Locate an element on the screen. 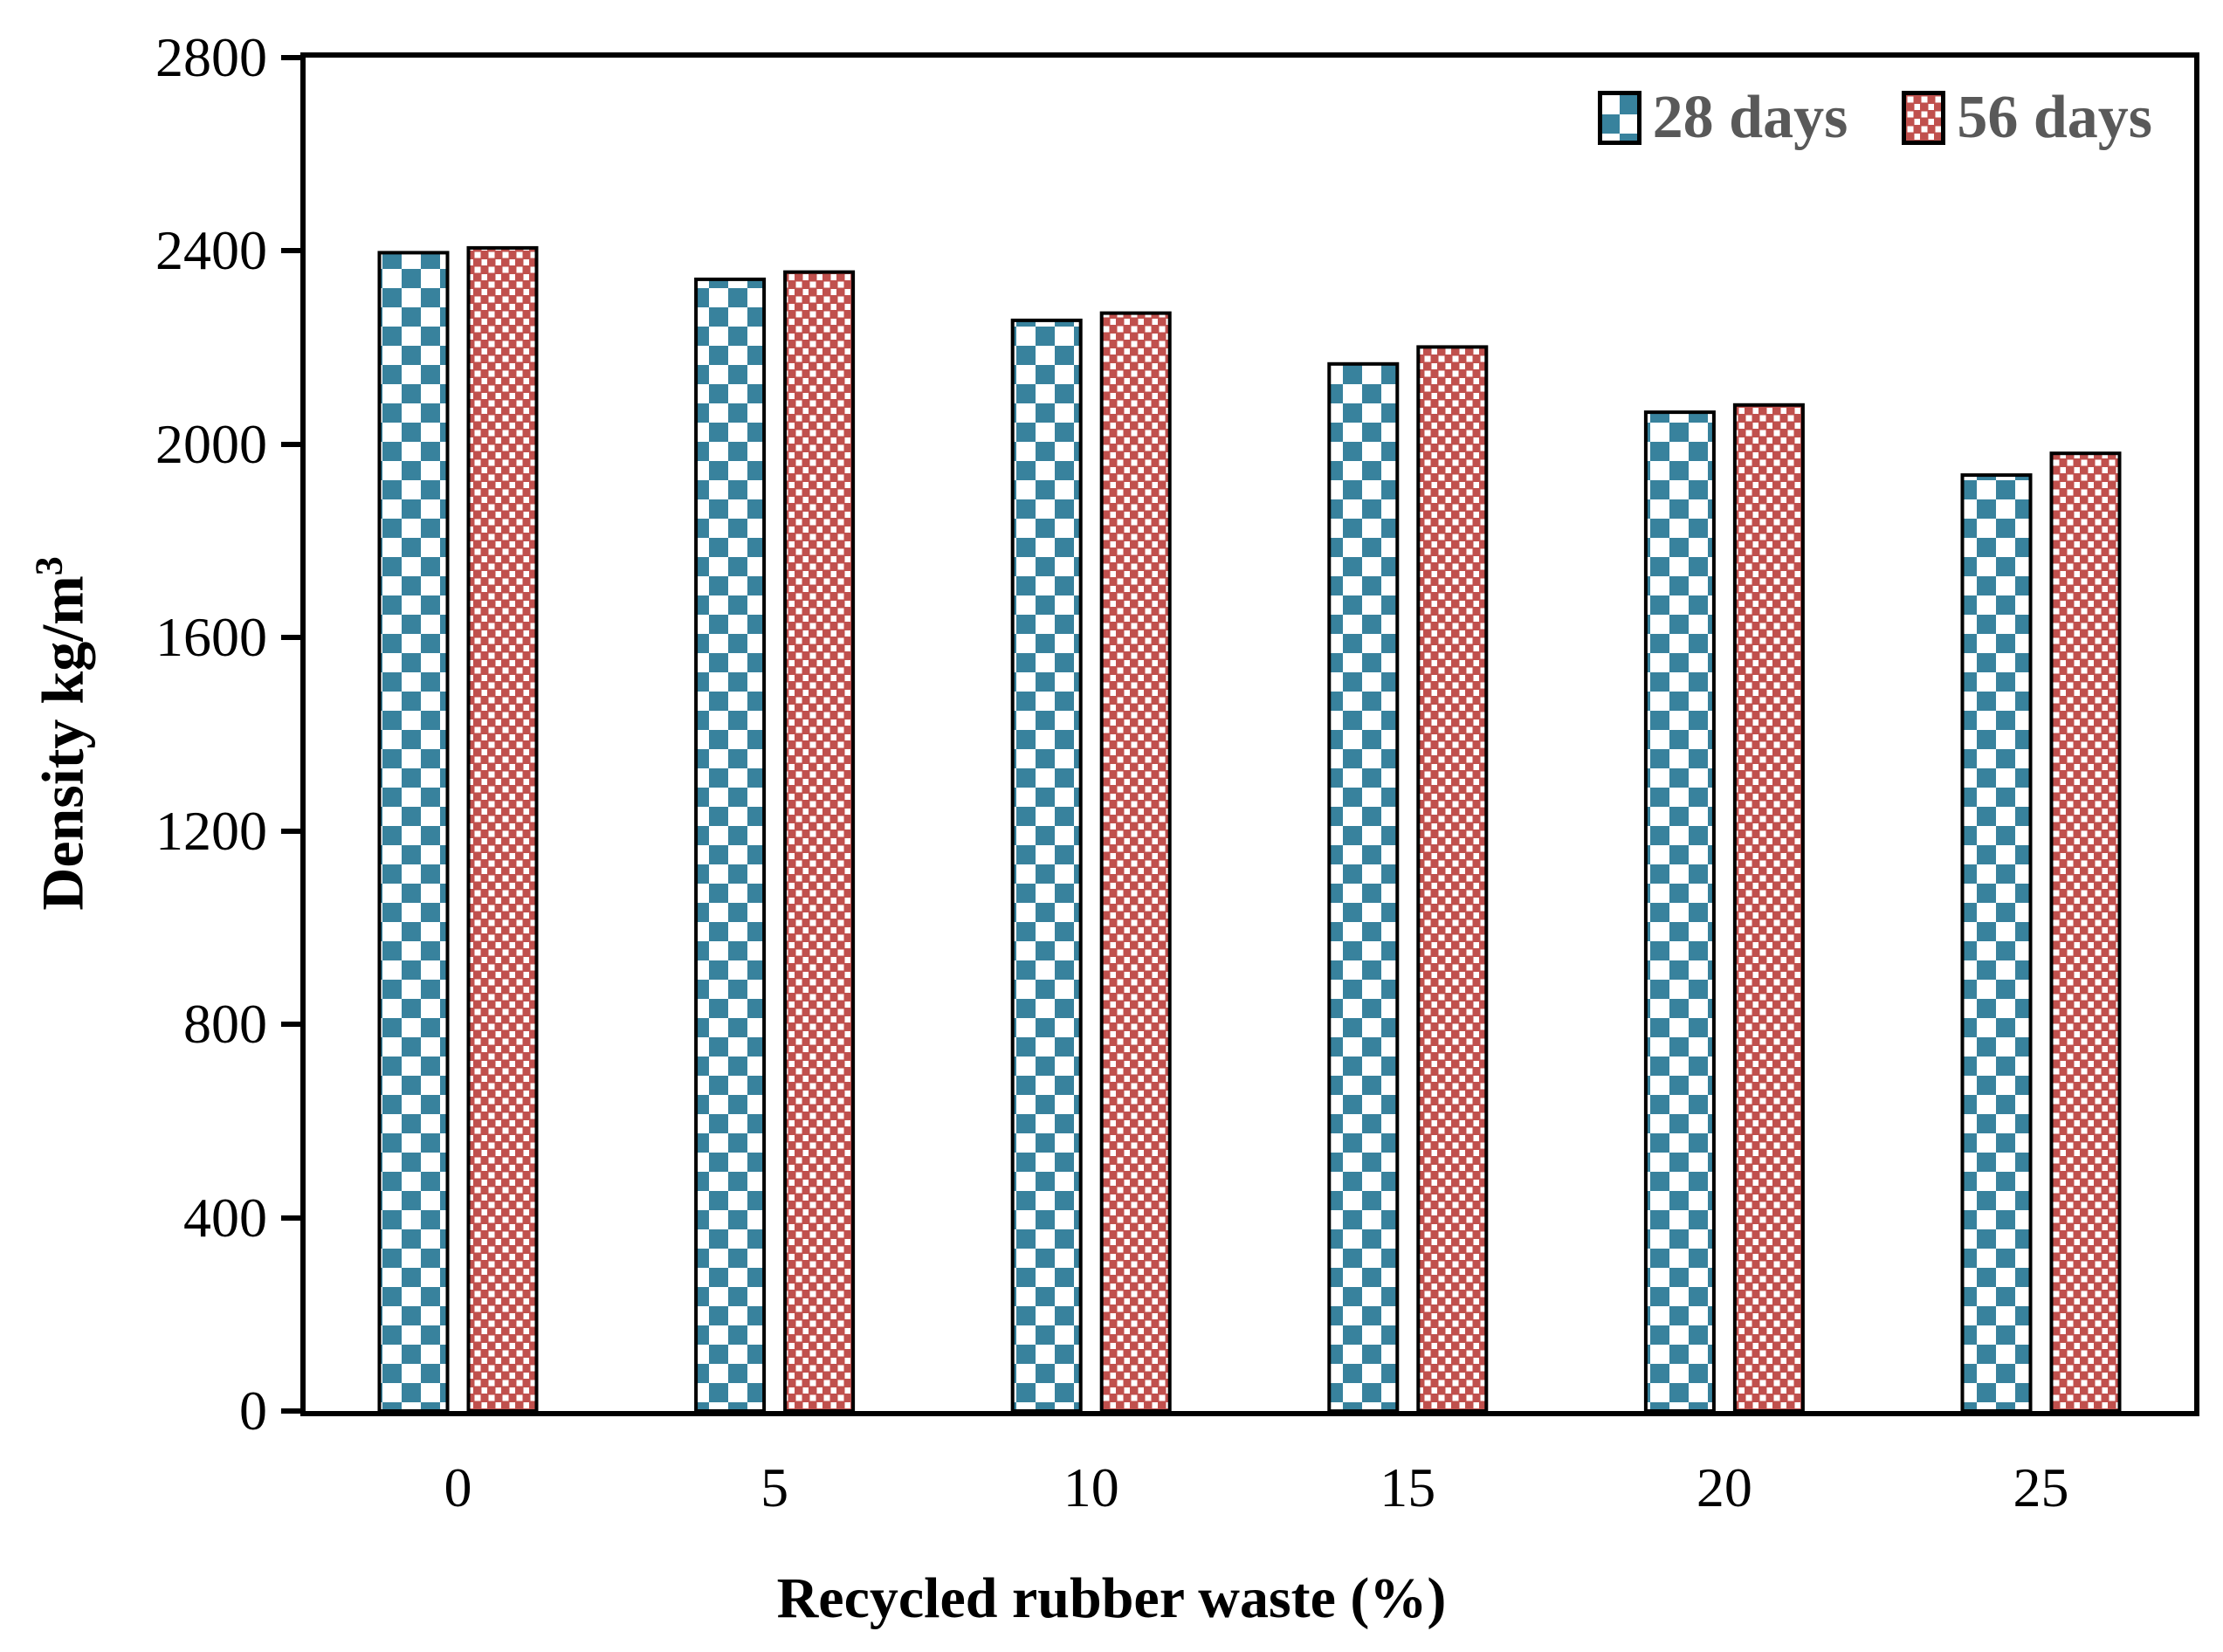 Image resolution: width=2223 pixels, height=1652 pixels. bar-28-days-at-5-percent is located at coordinates (730, 844).